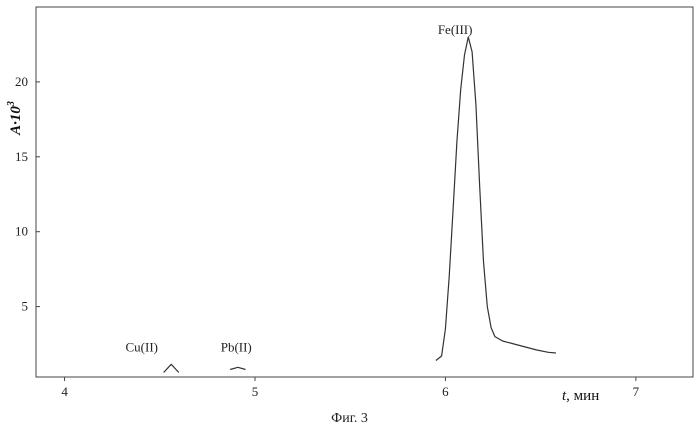 The image size is (699, 436). I want to click on y-axis-label: A·103, so click(15, 118).